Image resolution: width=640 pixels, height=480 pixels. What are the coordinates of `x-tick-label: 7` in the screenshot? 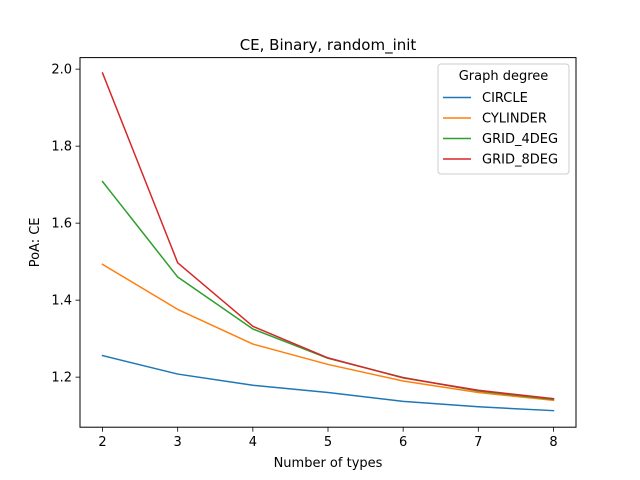 It's located at (478, 442).